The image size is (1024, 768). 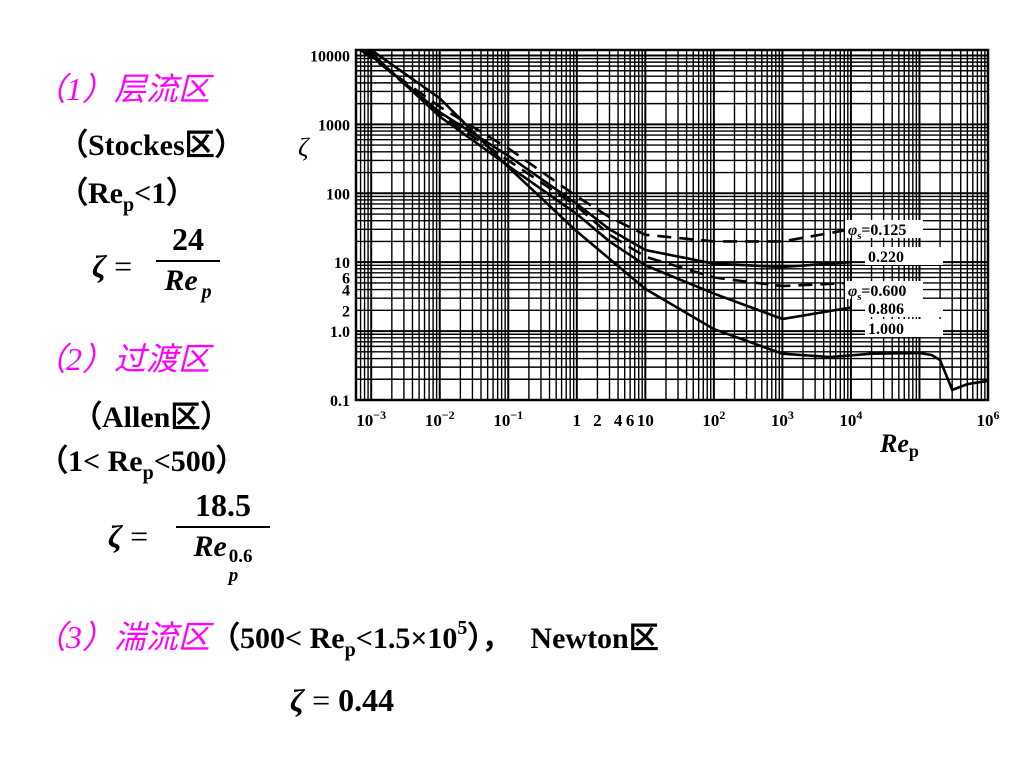 I want to click on series-label: 0.806, so click(x=886, y=309).